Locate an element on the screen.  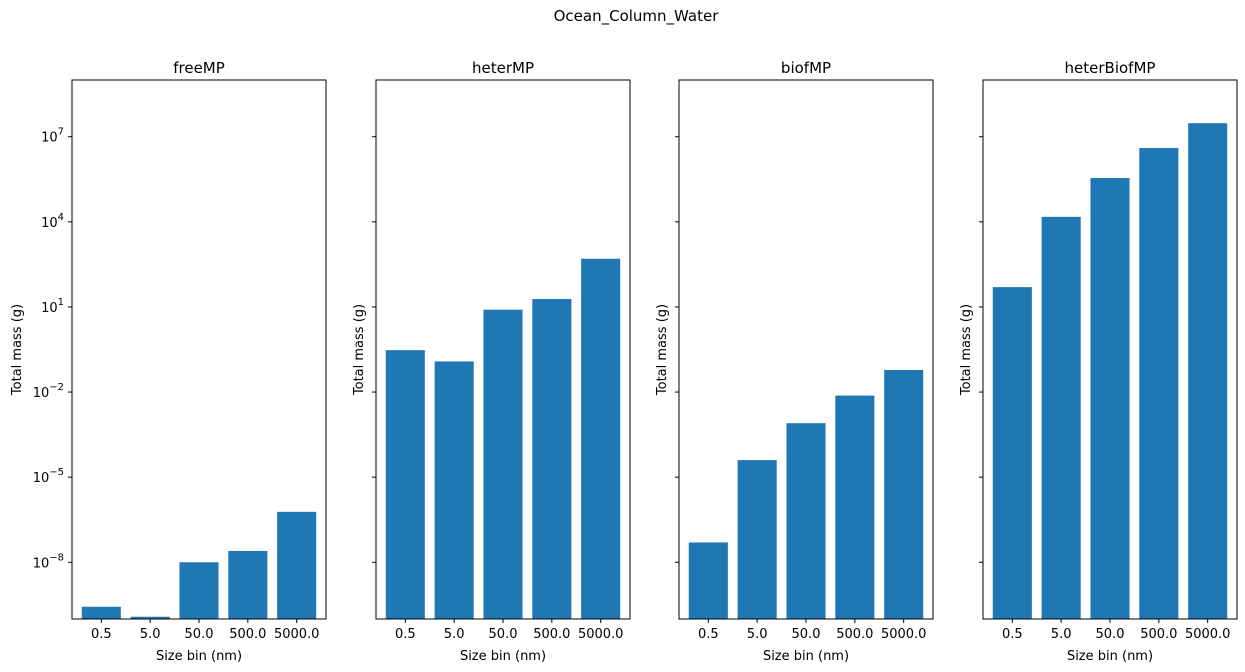
subplot-title: biofMP is located at coordinates (806, 68).